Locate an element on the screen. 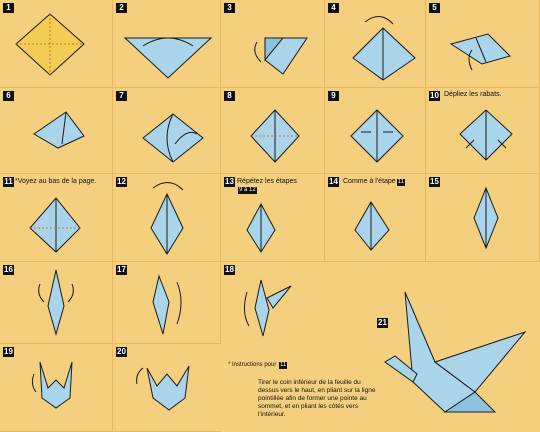 The height and width of the screenshot is (432, 540). step-number: 6 is located at coordinates (8, 96).